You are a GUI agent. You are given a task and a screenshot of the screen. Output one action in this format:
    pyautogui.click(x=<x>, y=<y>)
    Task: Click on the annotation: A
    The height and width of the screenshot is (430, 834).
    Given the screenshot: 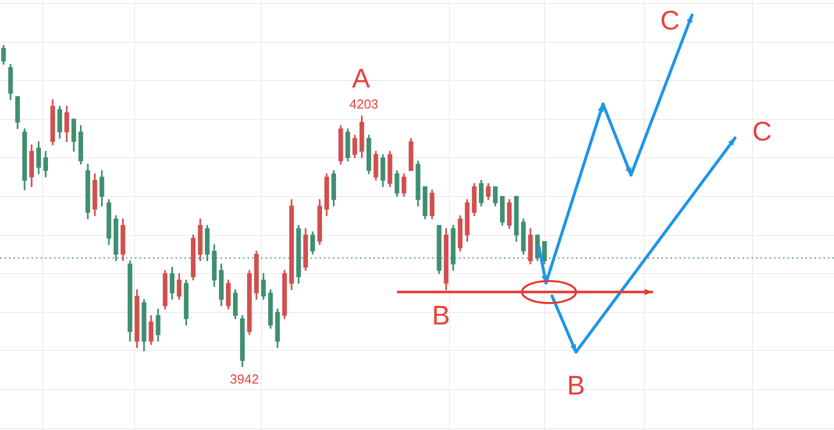 What is the action you would take?
    pyautogui.click(x=361, y=78)
    